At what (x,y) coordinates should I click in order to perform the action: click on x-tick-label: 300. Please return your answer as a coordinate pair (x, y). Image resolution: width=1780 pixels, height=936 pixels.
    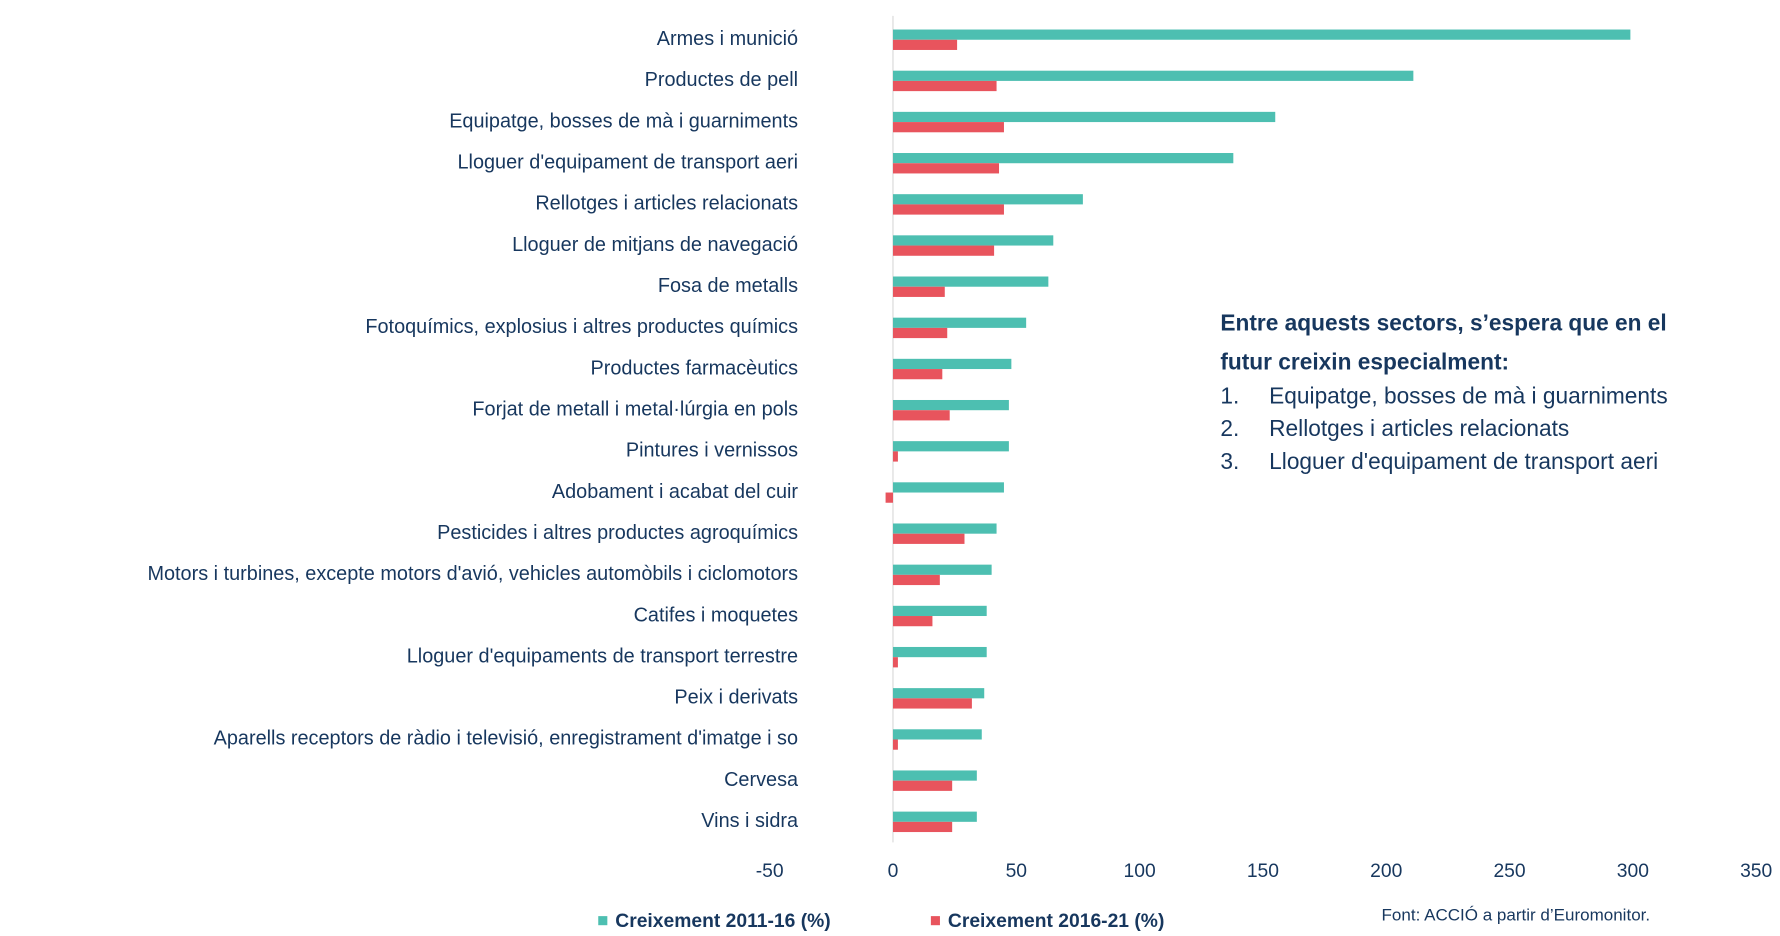
    Looking at the image, I should click on (1633, 871).